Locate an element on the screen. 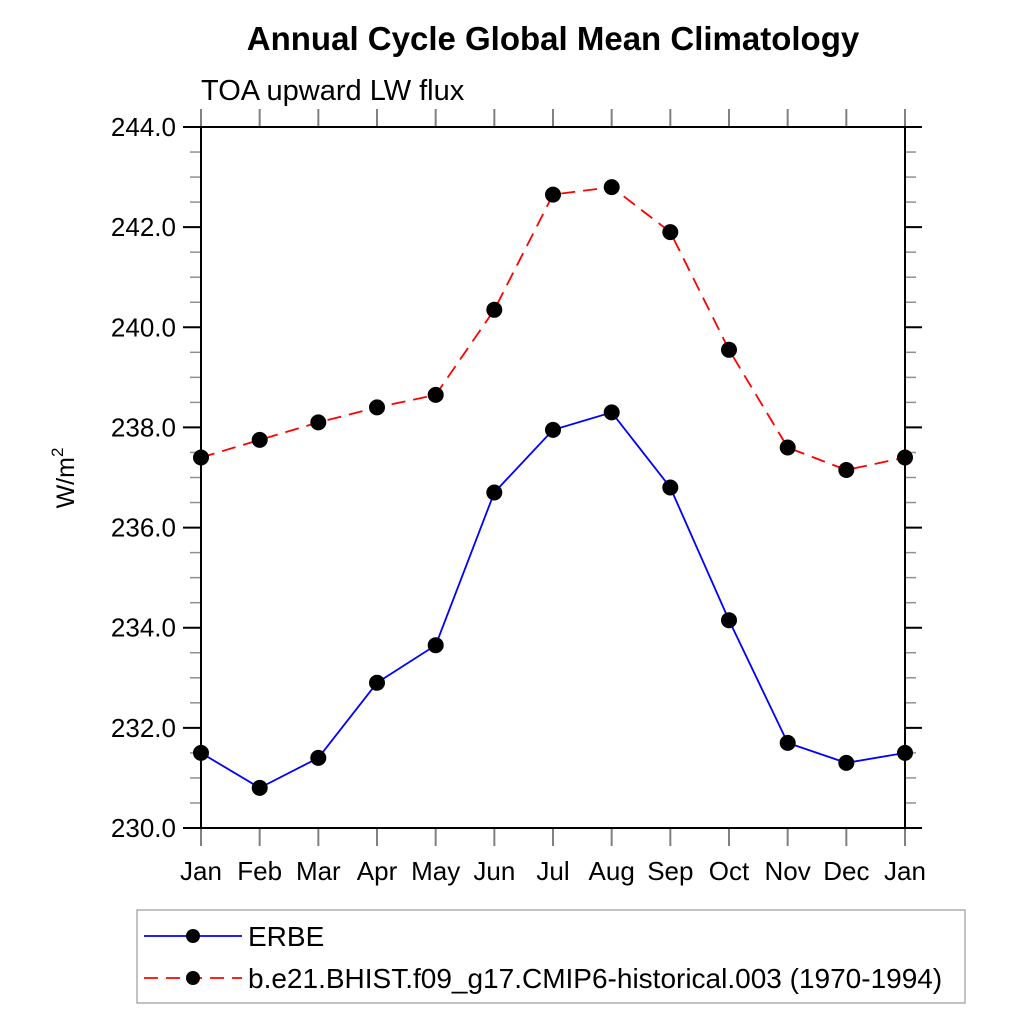 The width and height of the screenshot is (1024, 1024). y-tick-label: 230.0 is located at coordinates (143, 828).